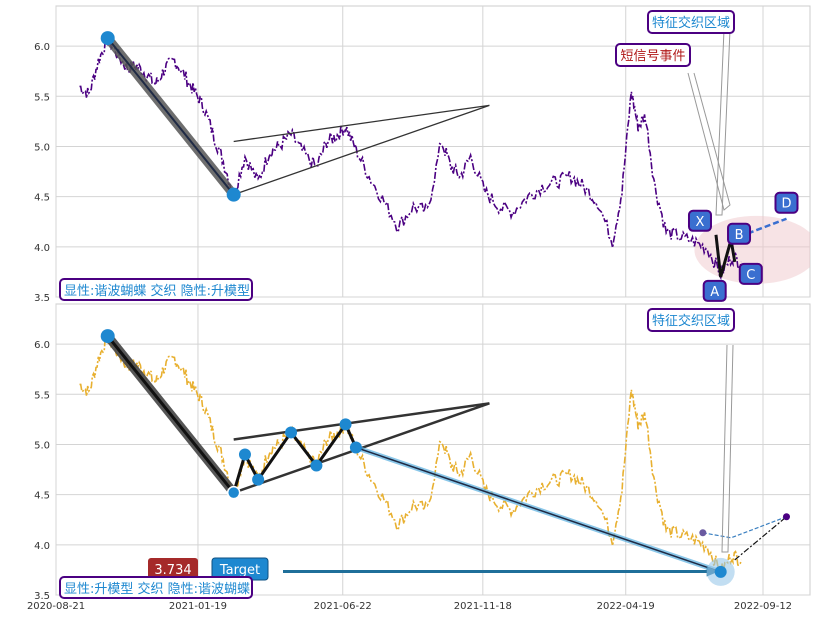 This screenshot has height=621, width=816. I want to click on price-badge-text: 3.734, so click(172, 570).